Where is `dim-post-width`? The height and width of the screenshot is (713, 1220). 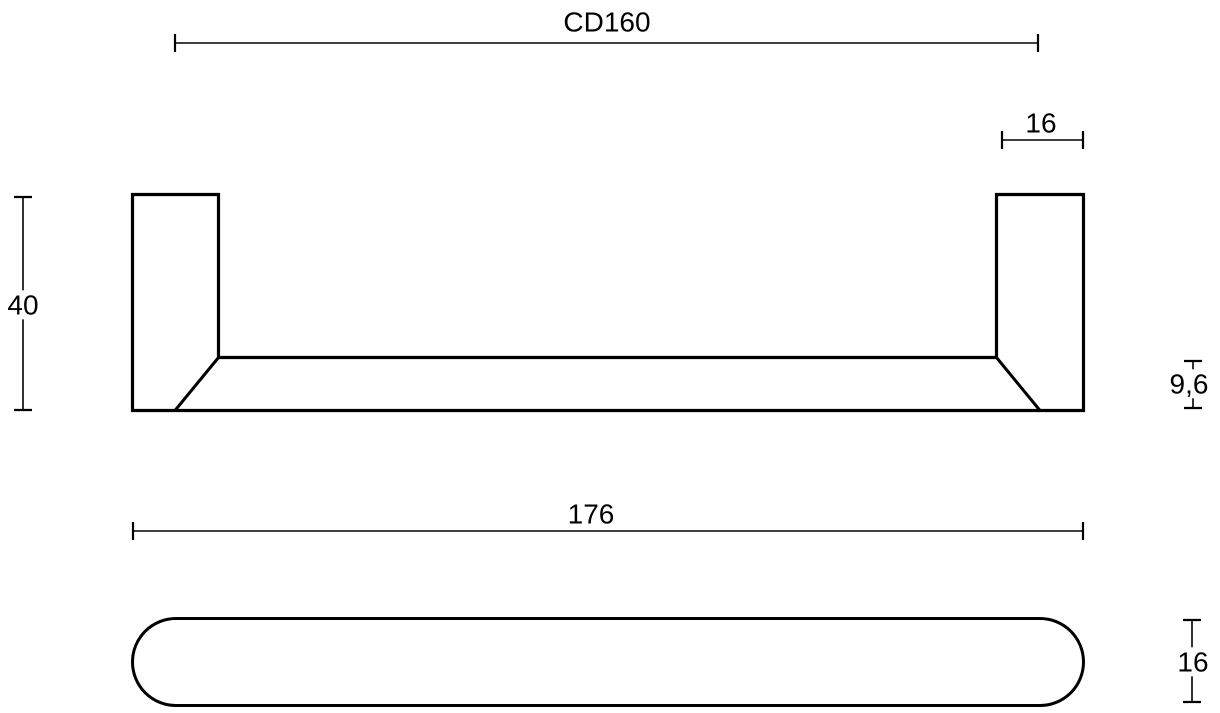
dim-post-width is located at coordinates (1042, 140).